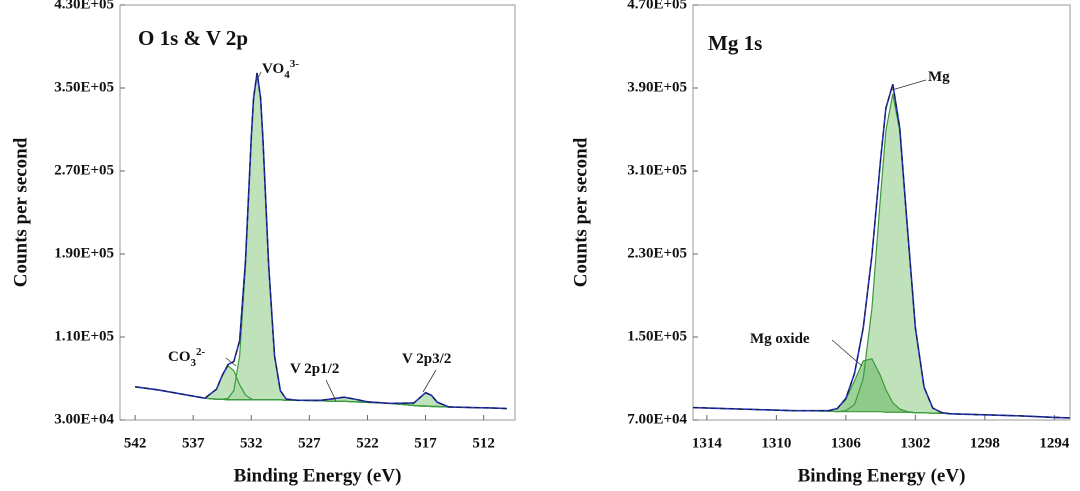  I want to click on panel-title: O 1s & V 2p, so click(193, 38).